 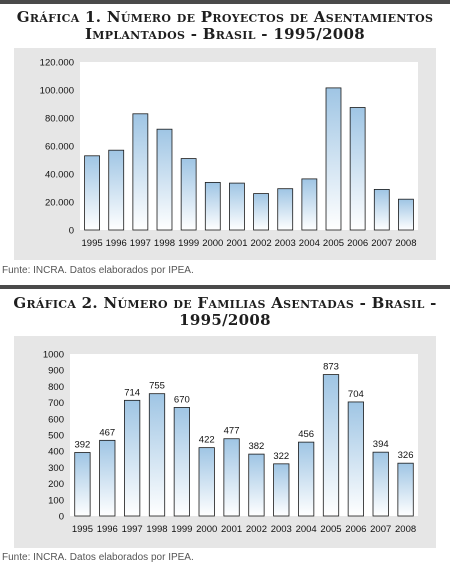 I want to click on chart1-bar-2005, so click(x=333, y=159).